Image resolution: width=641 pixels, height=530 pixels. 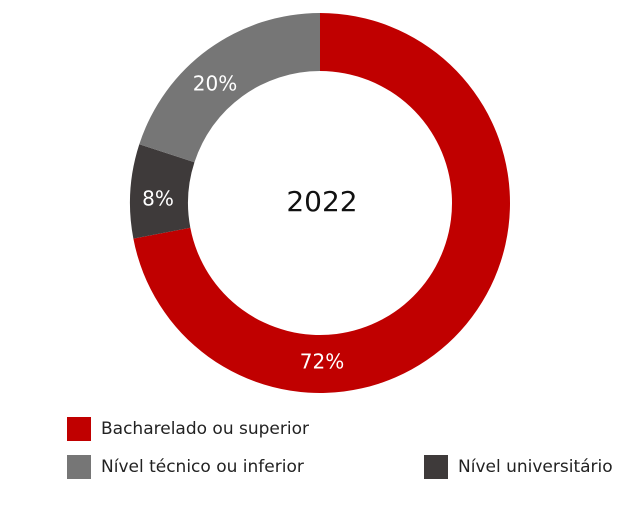 What do you see at coordinates (202, 467) in the screenshot?
I see `legend-label: Nível técnico ou inferior` at bounding box center [202, 467].